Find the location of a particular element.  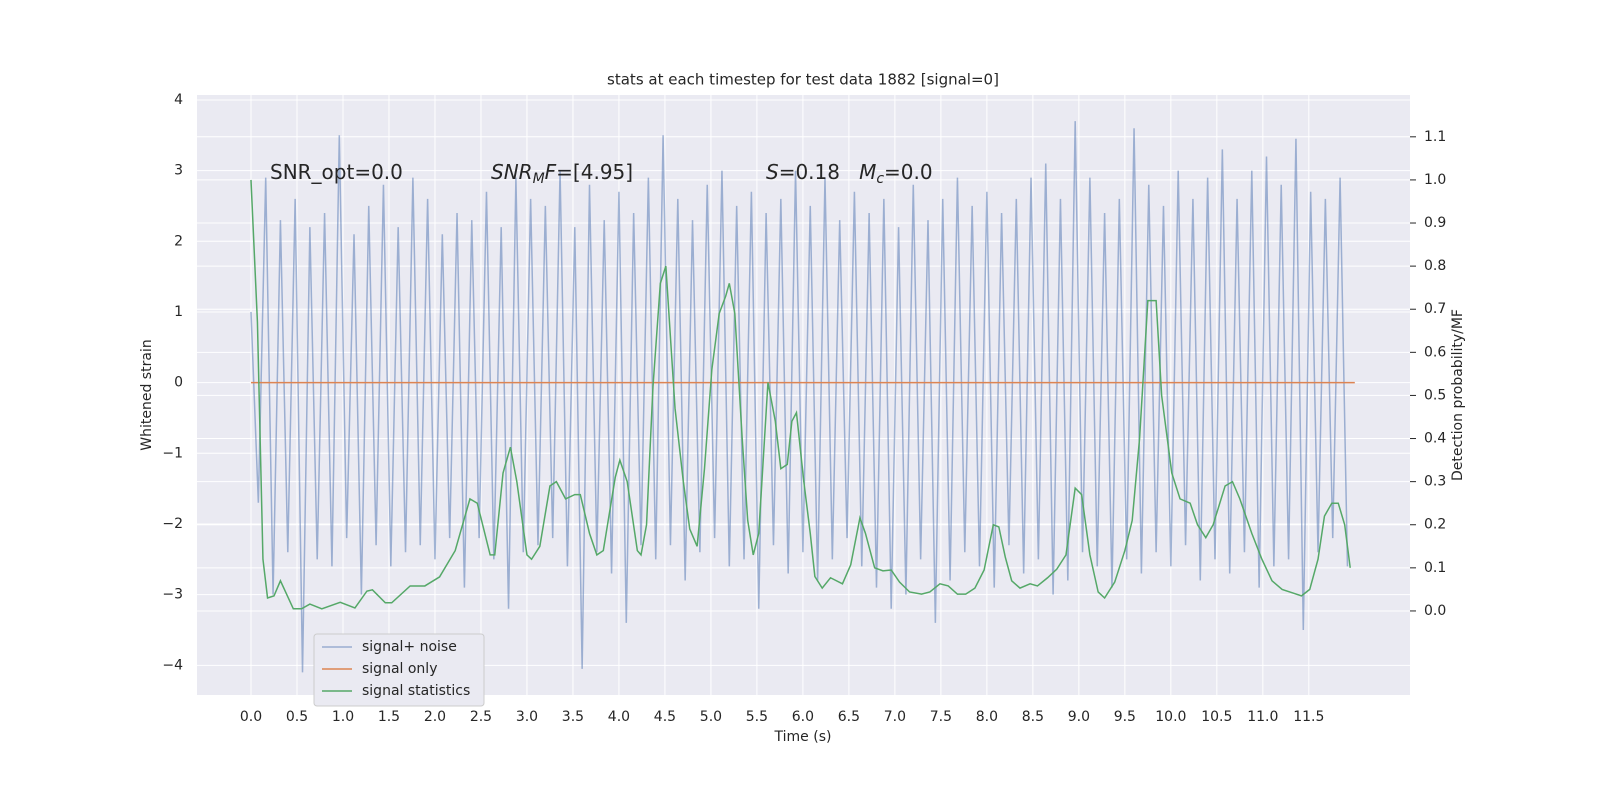

x-tick-label: 1.5 is located at coordinates (389, 717).